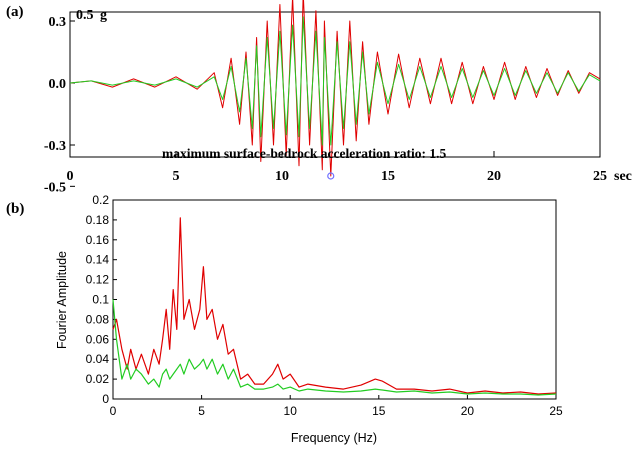  Describe the element at coordinates (176, 176) in the screenshot. I see `panel-a-x-tick-label: 5` at that location.